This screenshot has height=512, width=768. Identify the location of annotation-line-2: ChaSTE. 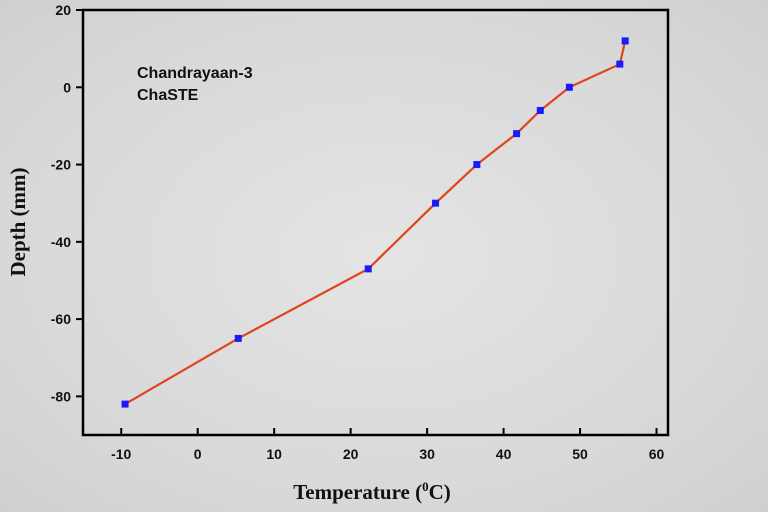
(168, 95).